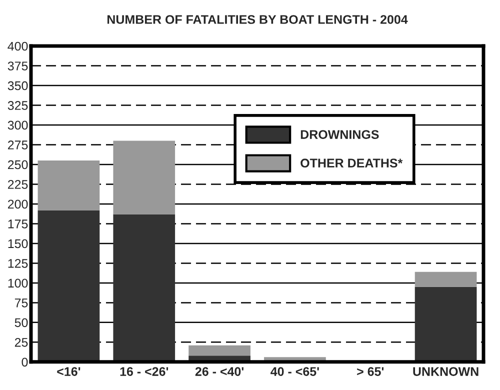 This screenshot has width=500, height=390. I want to click on y-tick-label: 200, so click(18, 204).